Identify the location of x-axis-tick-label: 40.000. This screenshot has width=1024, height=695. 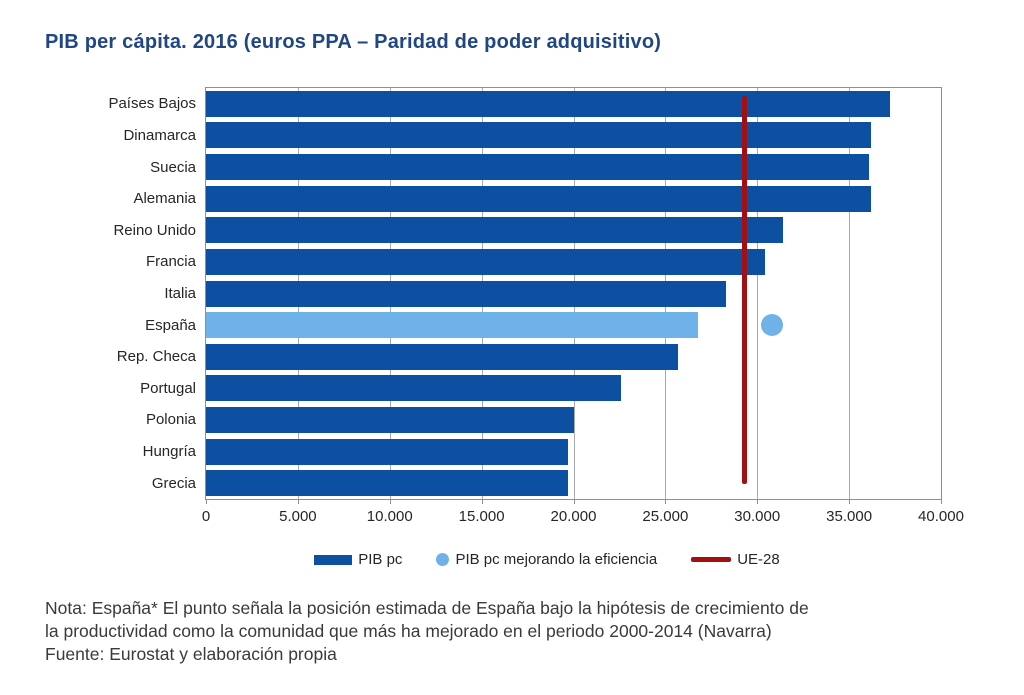
(941, 516).